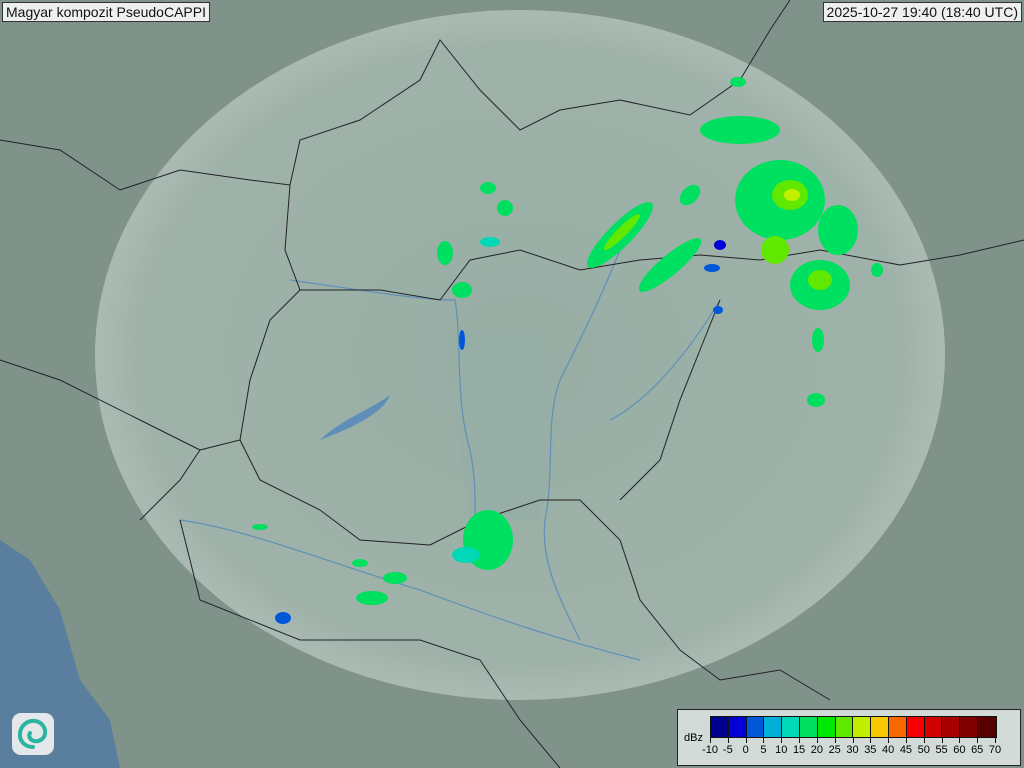  What do you see at coordinates (870, 750) in the screenshot?
I see `legend-tick-label: 35` at bounding box center [870, 750].